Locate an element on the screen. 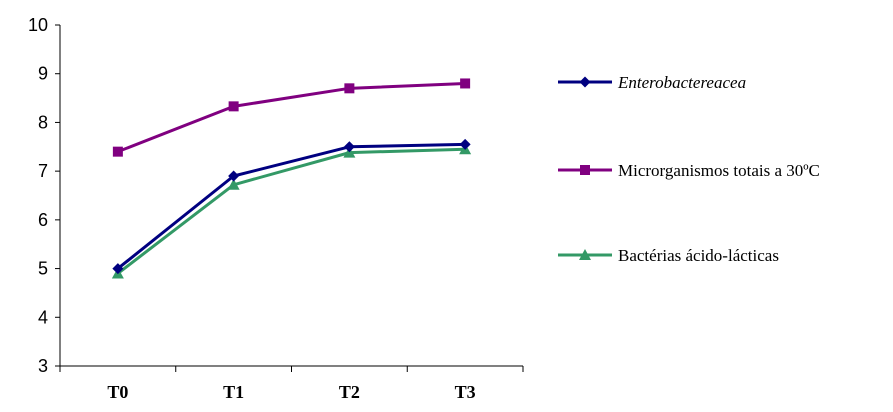 This screenshot has width=893, height=412. legend-label: Enterobactereacea is located at coordinates (681, 82).